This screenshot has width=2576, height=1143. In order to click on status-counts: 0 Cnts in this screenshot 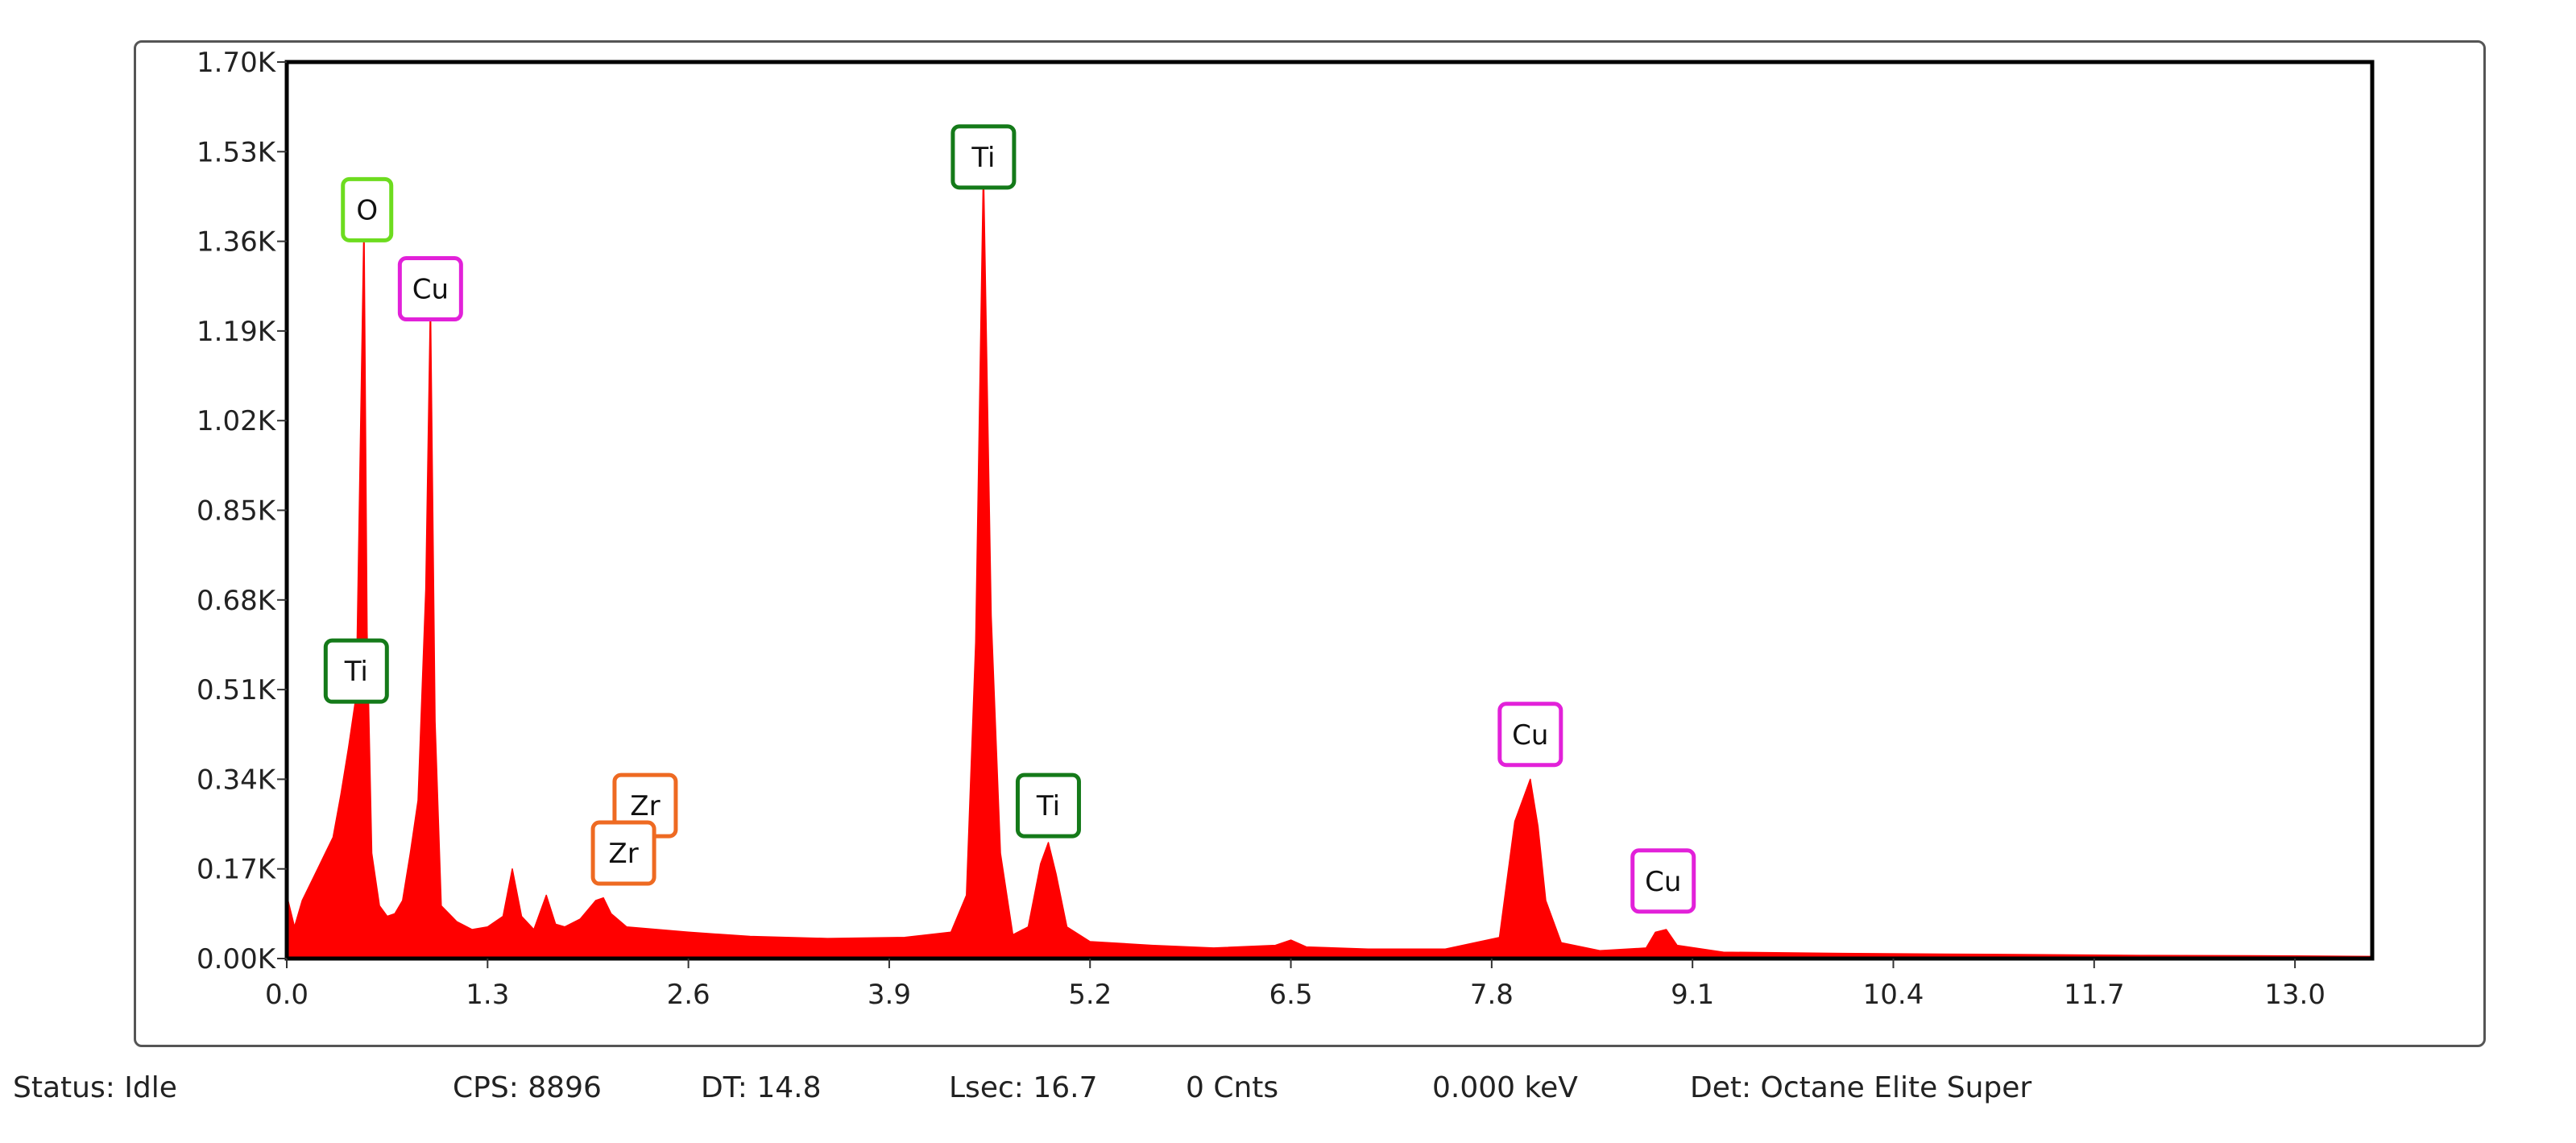, I will do `click(1232, 1087)`.